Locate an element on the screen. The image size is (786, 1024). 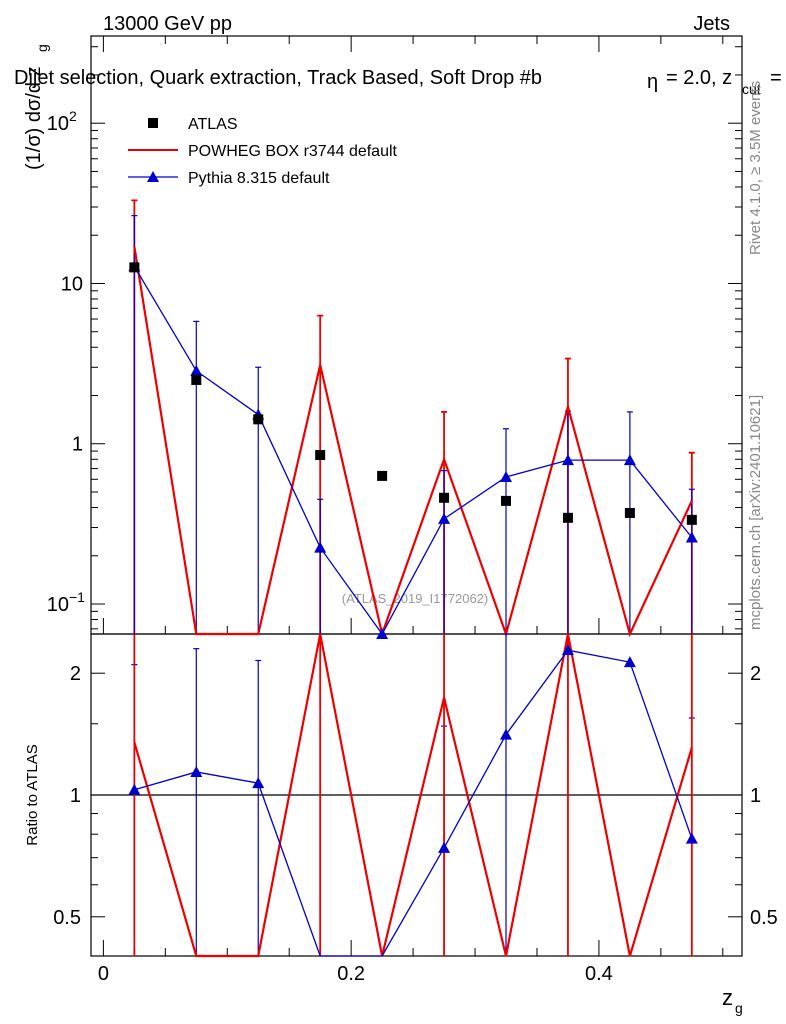
main-ytick-label: 1 is located at coordinates (77, 445).